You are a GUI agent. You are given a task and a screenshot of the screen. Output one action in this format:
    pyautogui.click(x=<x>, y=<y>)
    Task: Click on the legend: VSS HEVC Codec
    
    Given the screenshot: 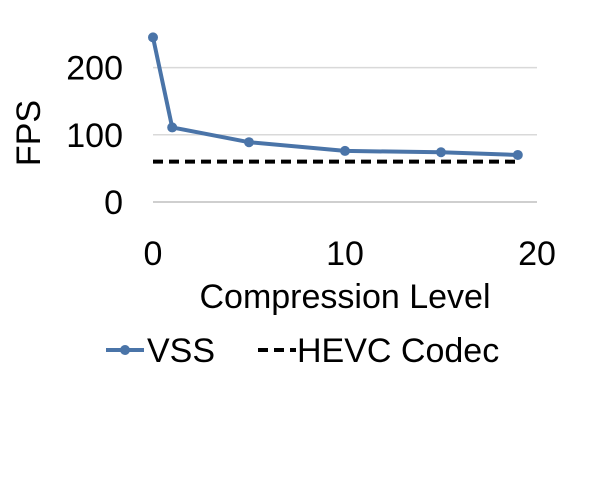 What is the action you would take?
    pyautogui.click(x=302, y=351)
    